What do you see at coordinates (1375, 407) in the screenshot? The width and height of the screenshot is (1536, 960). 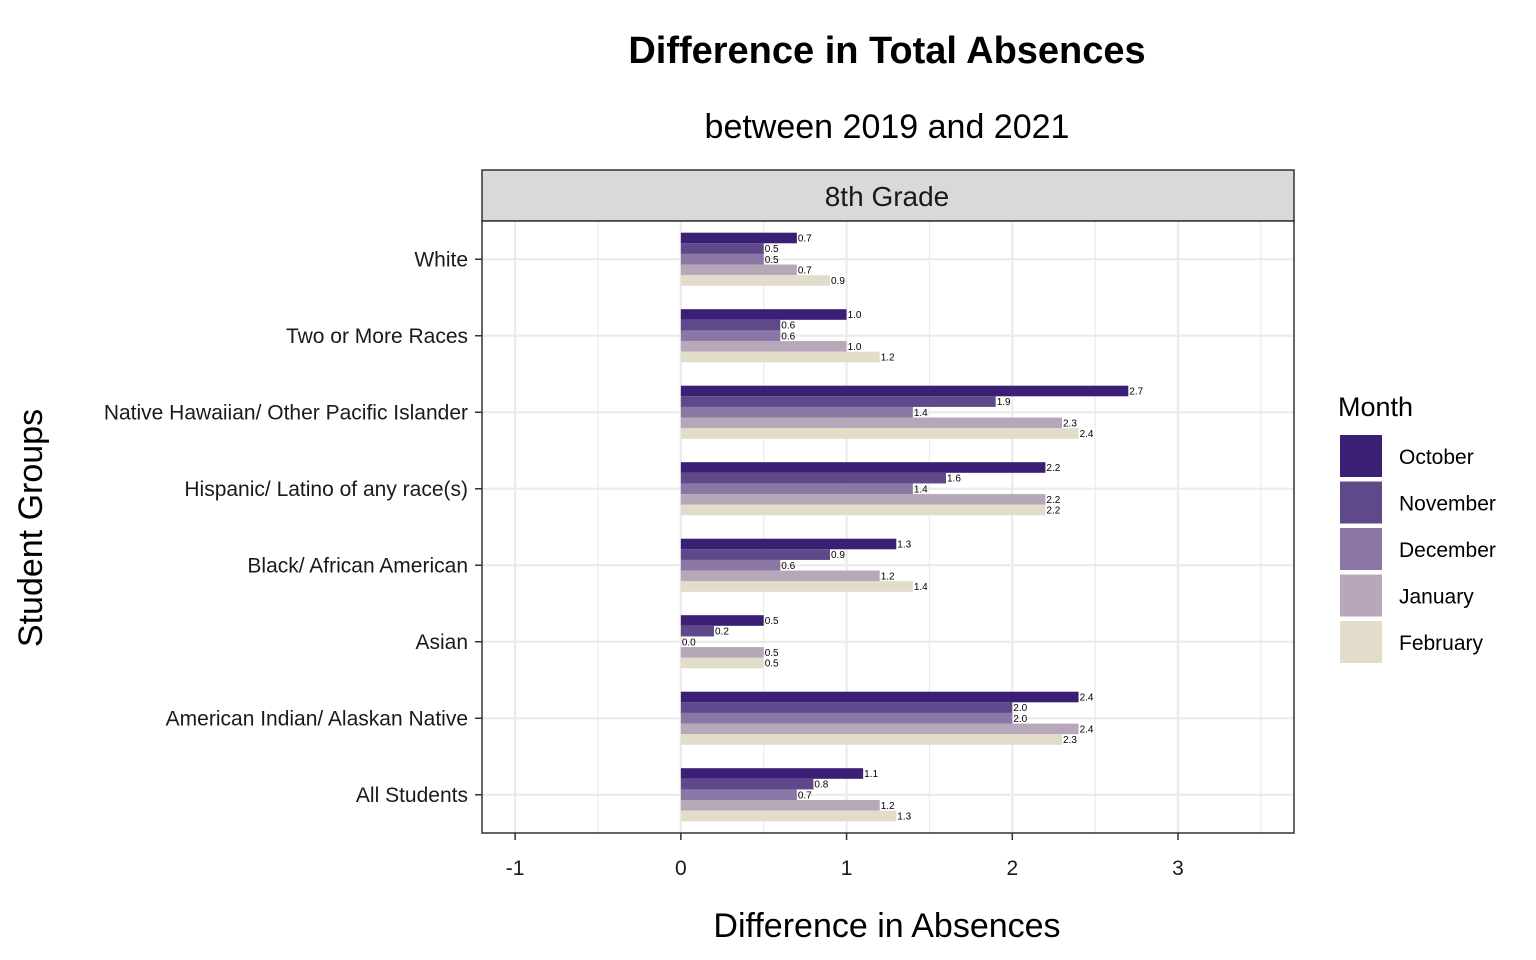 I see `legend-title: Month` at bounding box center [1375, 407].